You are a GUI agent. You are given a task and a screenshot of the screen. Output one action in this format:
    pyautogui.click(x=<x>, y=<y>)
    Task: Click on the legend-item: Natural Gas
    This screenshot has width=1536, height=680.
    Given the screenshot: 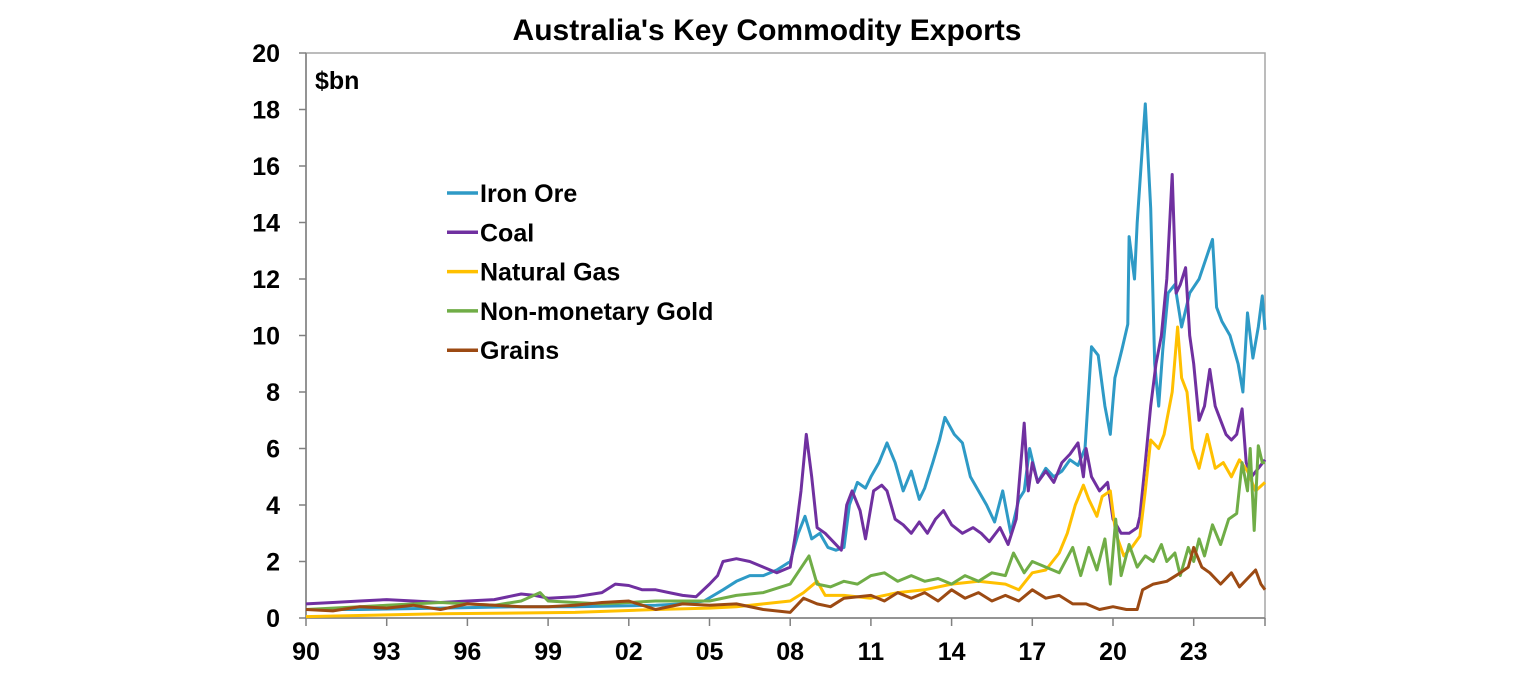 What is the action you would take?
    pyautogui.click(x=533, y=273)
    